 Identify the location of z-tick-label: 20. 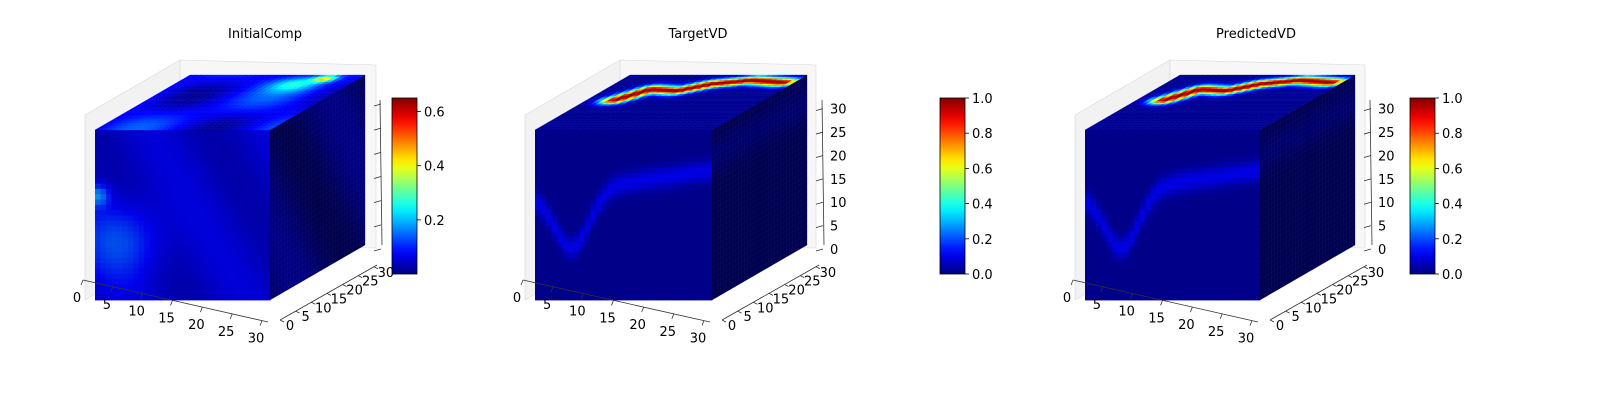
(838, 156).